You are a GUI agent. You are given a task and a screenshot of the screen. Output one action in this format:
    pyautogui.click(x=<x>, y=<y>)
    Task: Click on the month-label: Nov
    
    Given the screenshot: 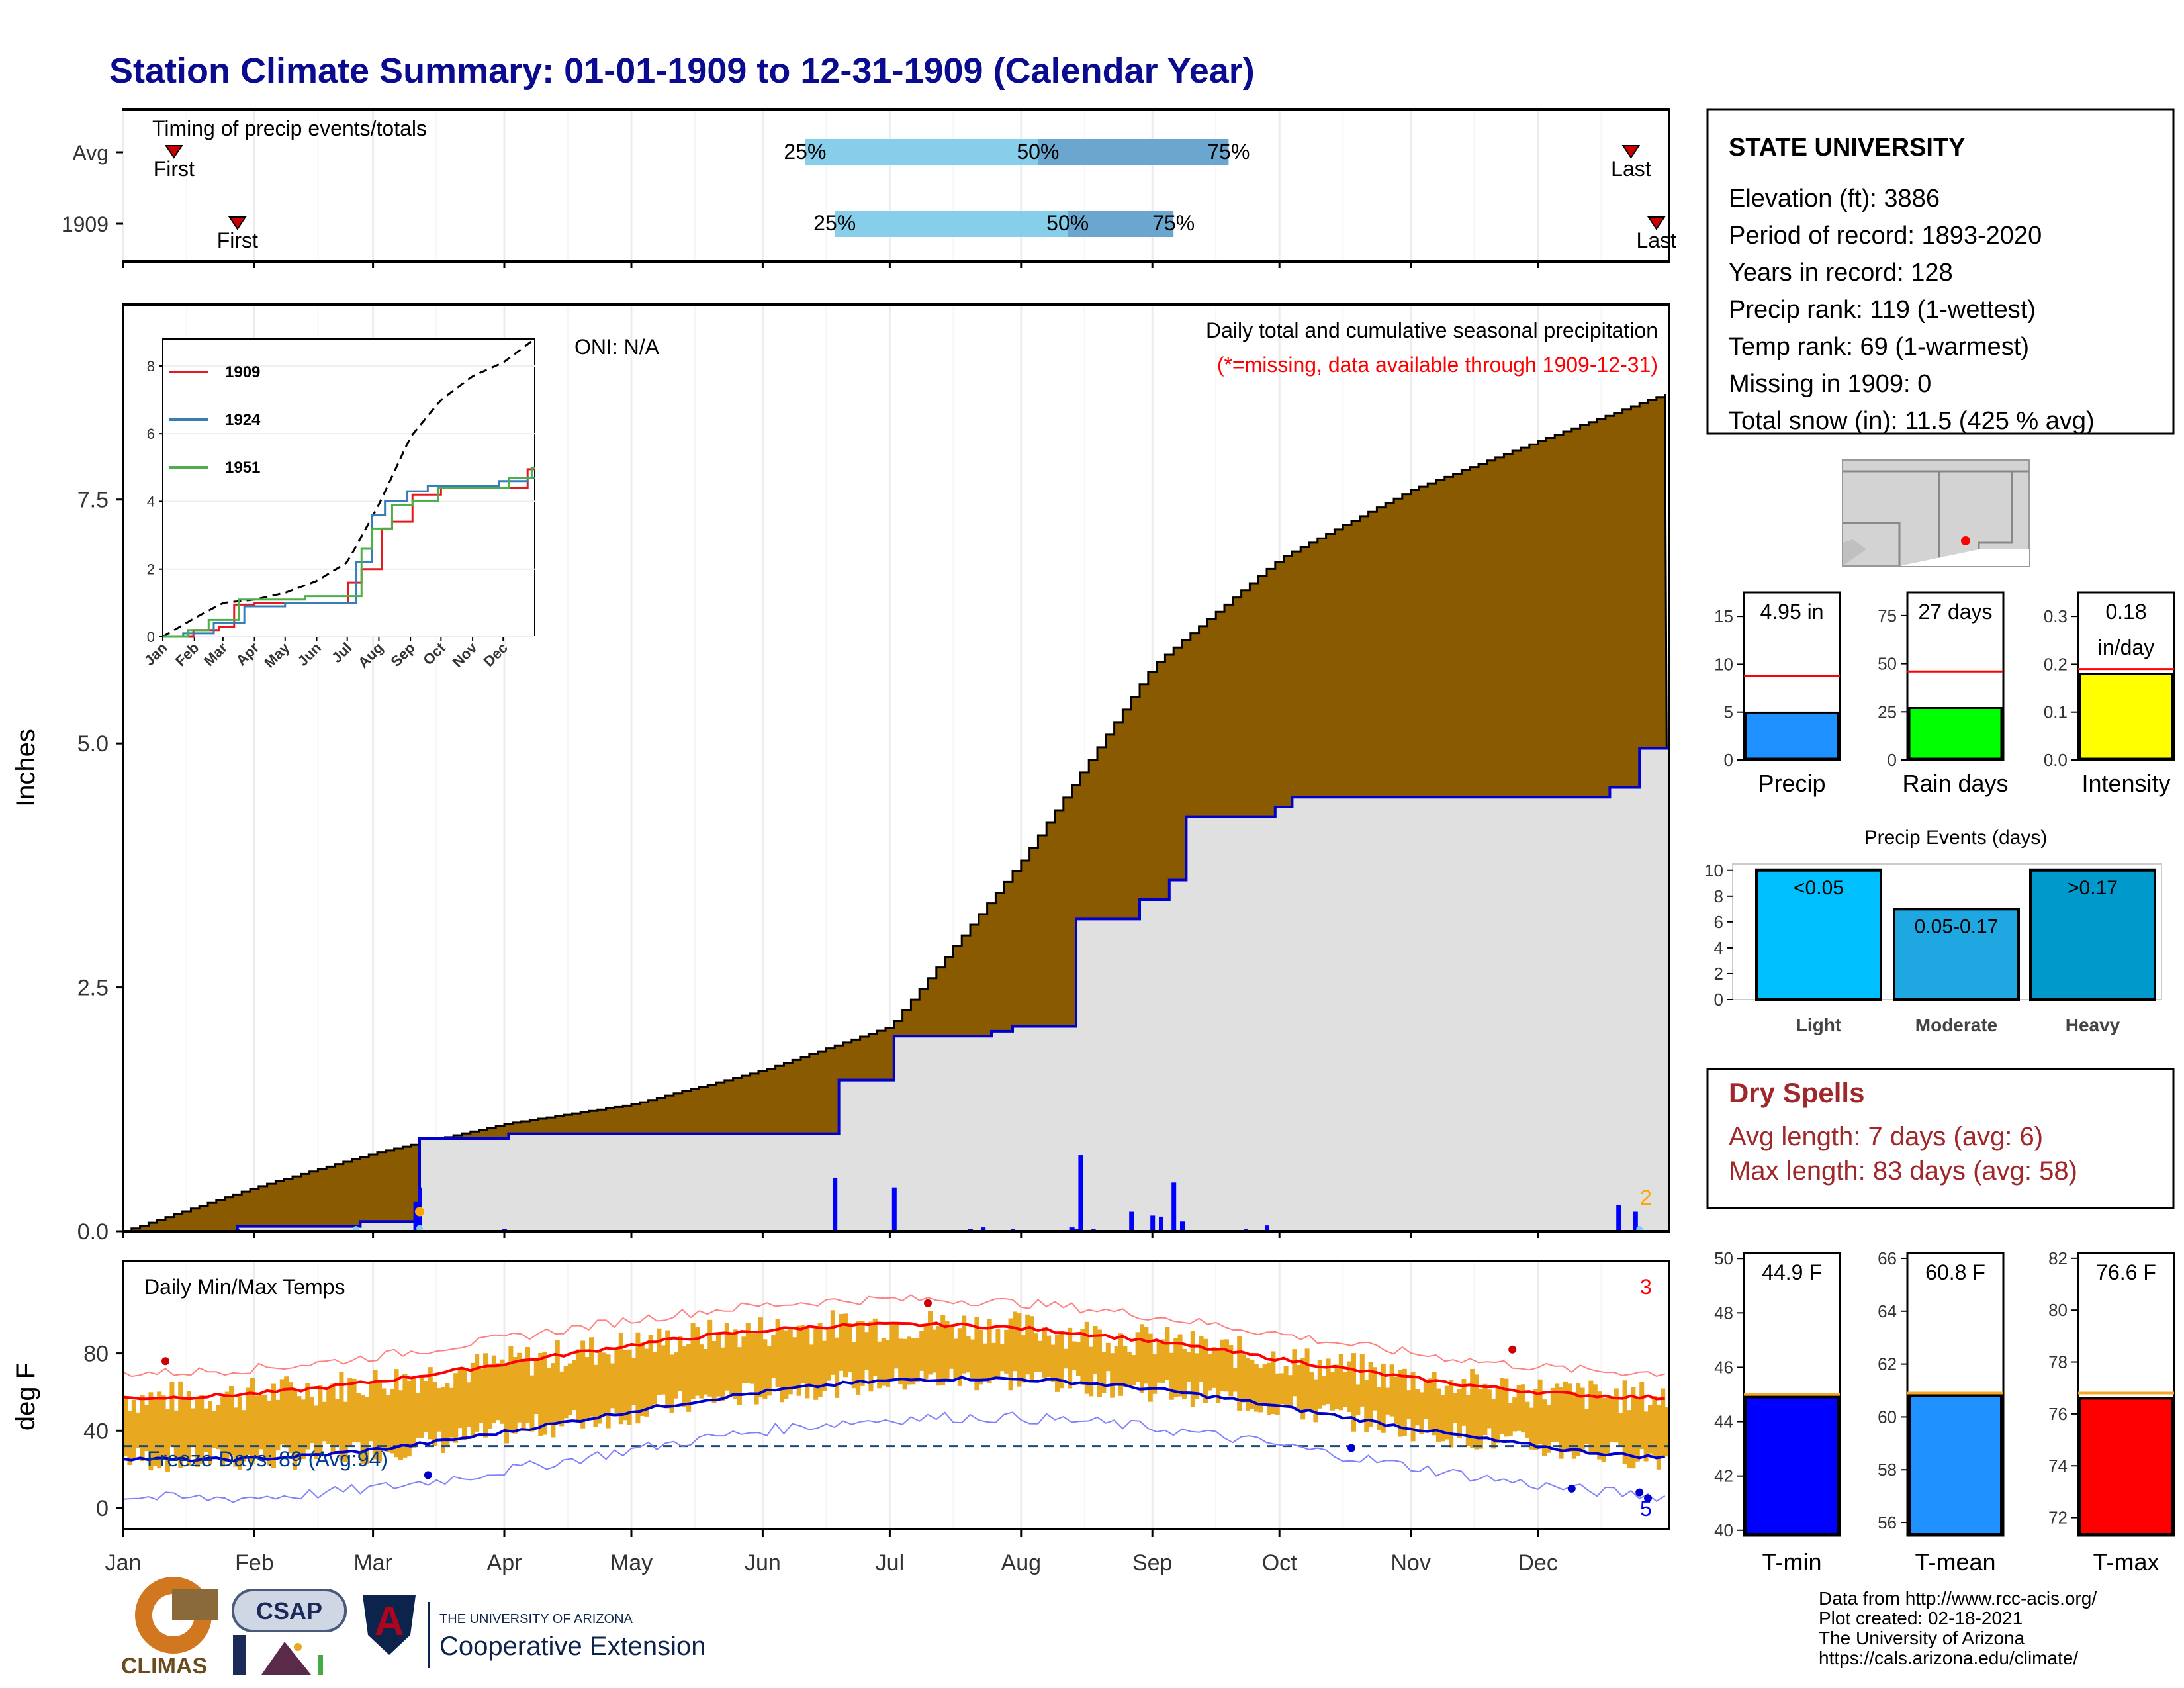 What is the action you would take?
    pyautogui.click(x=1410, y=1562)
    